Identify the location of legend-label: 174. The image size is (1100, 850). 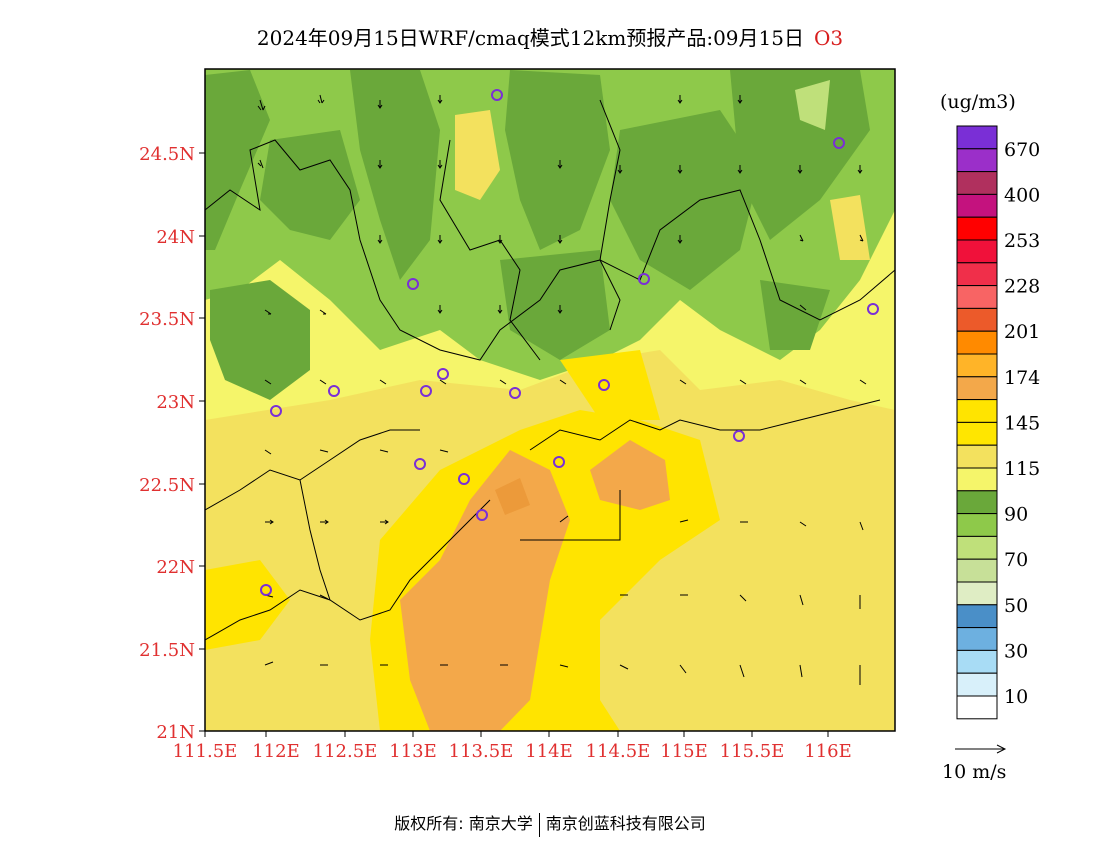
(1022, 378).